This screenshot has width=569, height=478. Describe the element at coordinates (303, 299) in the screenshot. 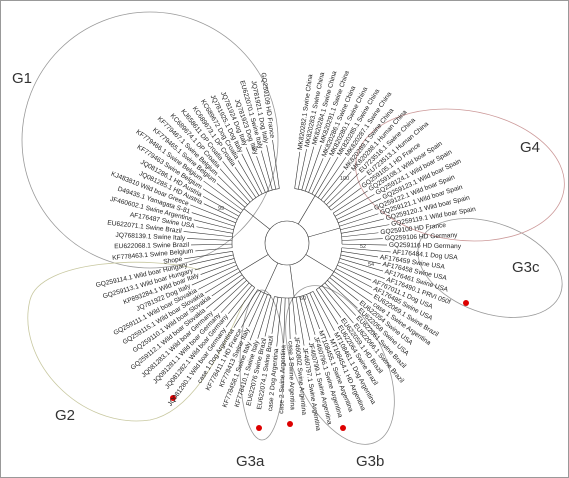

I see `bootstrap-value: 60` at that location.